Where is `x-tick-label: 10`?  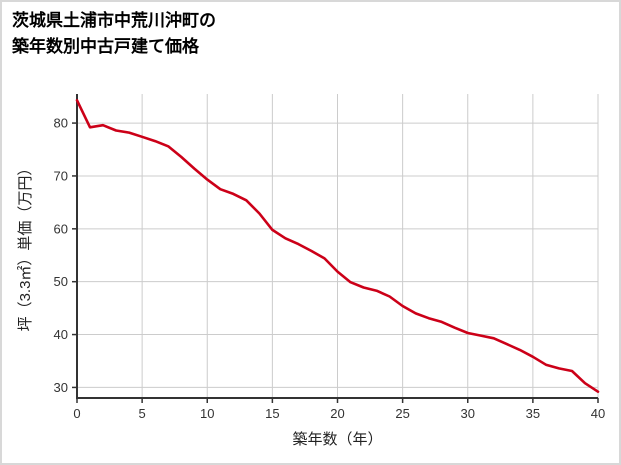 x-tick-label: 10 is located at coordinates (207, 413).